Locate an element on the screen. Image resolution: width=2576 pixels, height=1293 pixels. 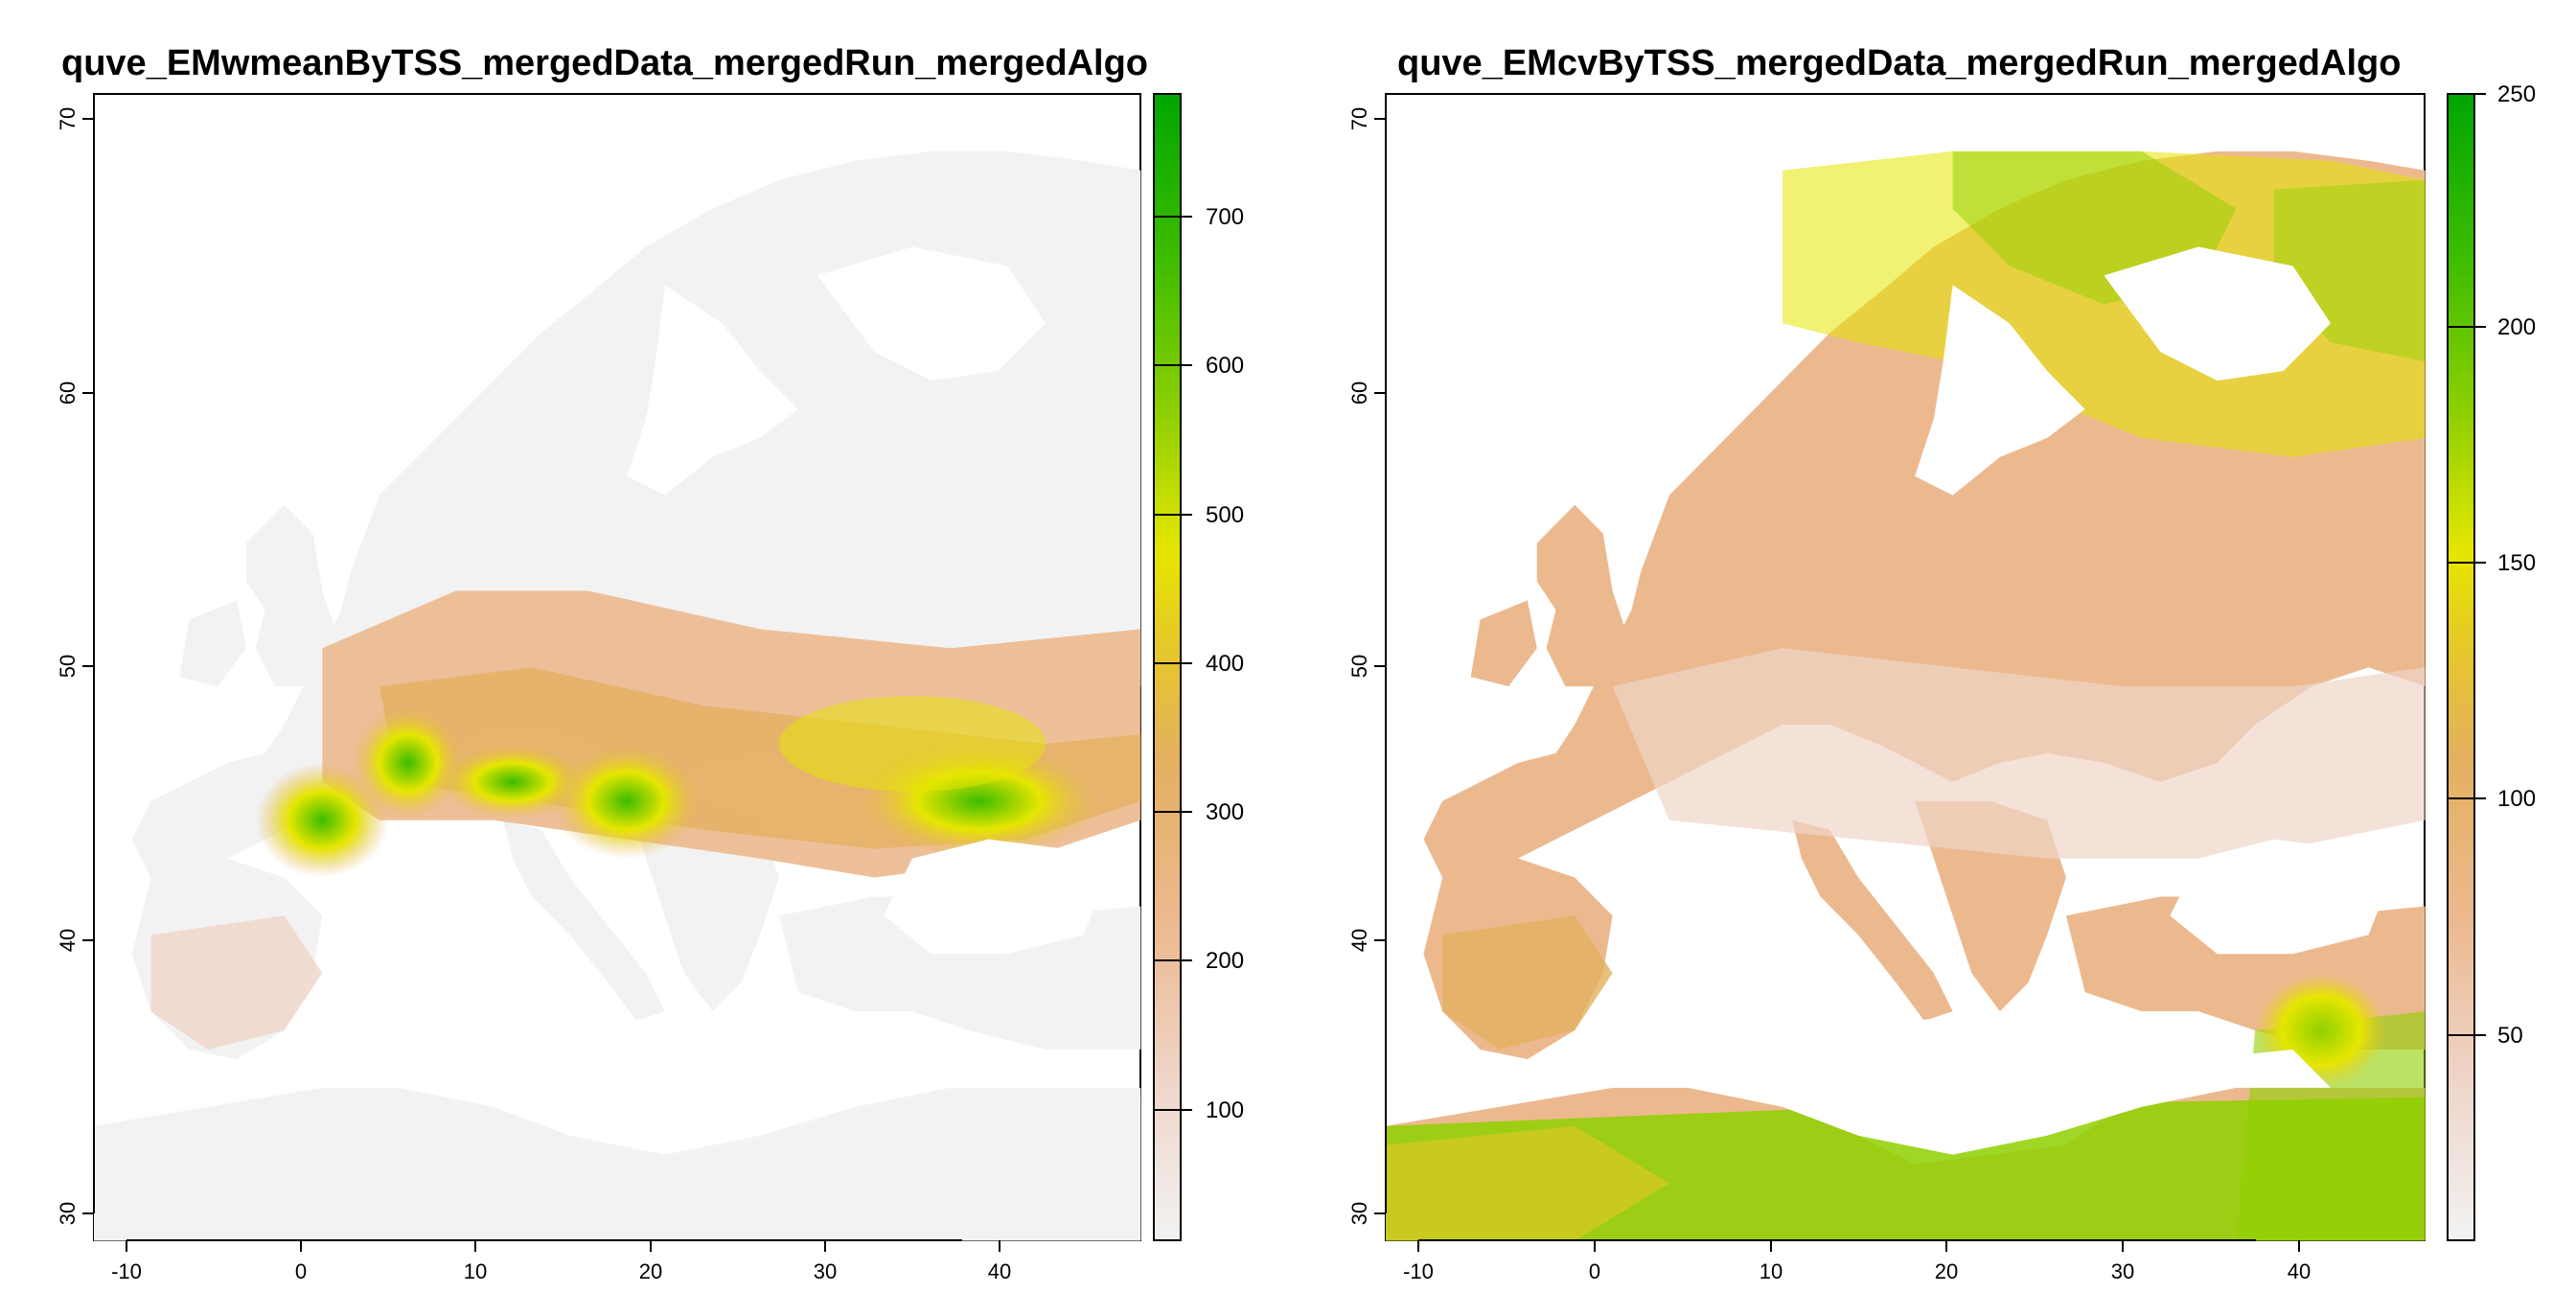
north-zone is located at coordinates (2104, 303).